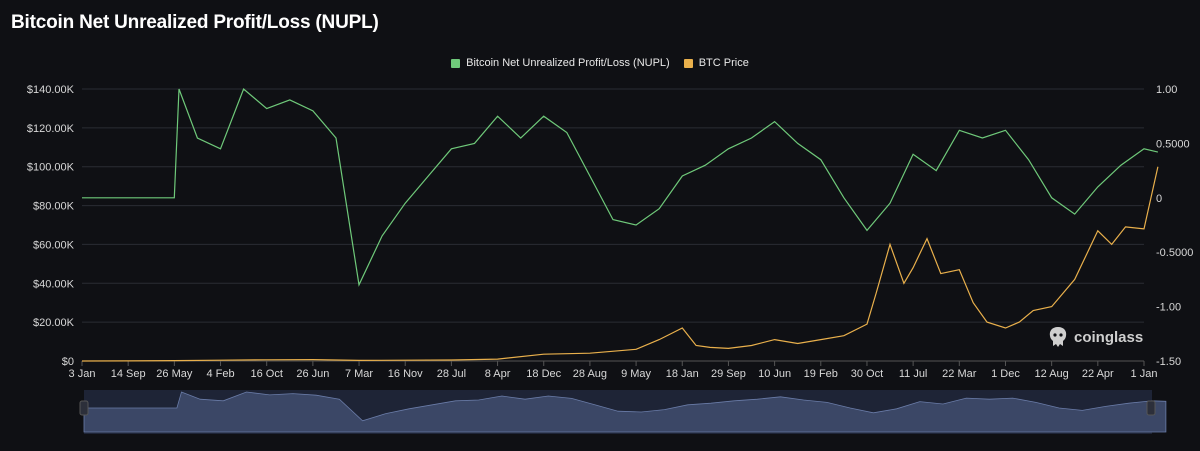 This screenshot has height=451, width=1200. Describe the element at coordinates (1159, 199) in the screenshot. I see `y-right-tick-label: 0` at that location.